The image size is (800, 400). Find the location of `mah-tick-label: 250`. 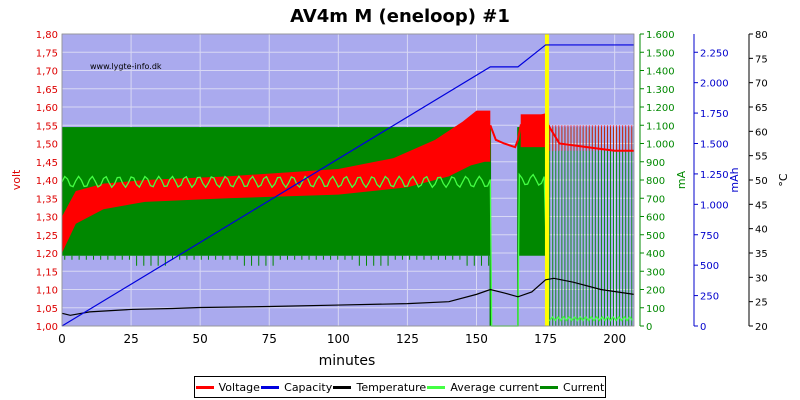

mah-tick-label: 250 is located at coordinates (709, 297).